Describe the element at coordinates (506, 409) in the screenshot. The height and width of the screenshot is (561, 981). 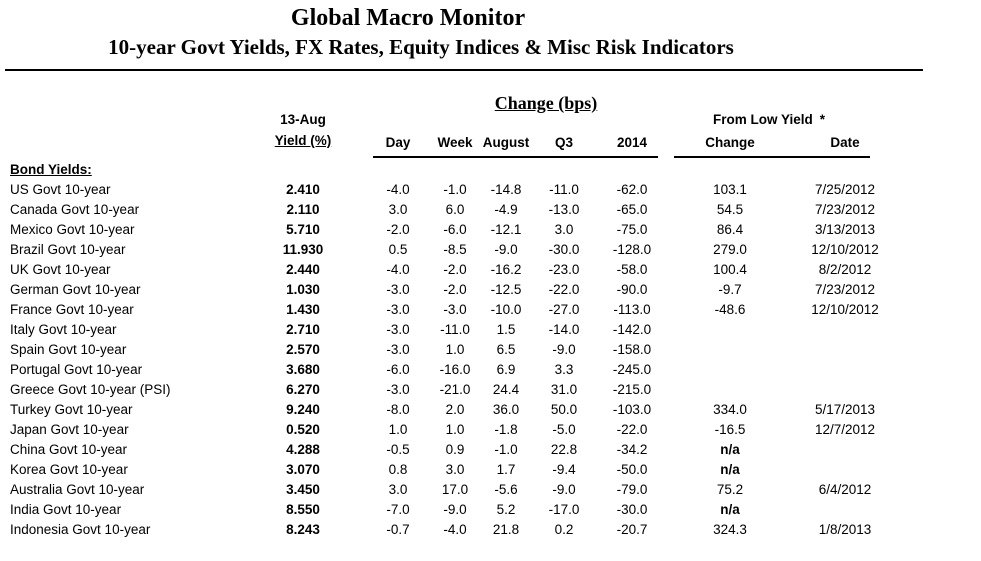
I see `august-change: 36.0` at that location.